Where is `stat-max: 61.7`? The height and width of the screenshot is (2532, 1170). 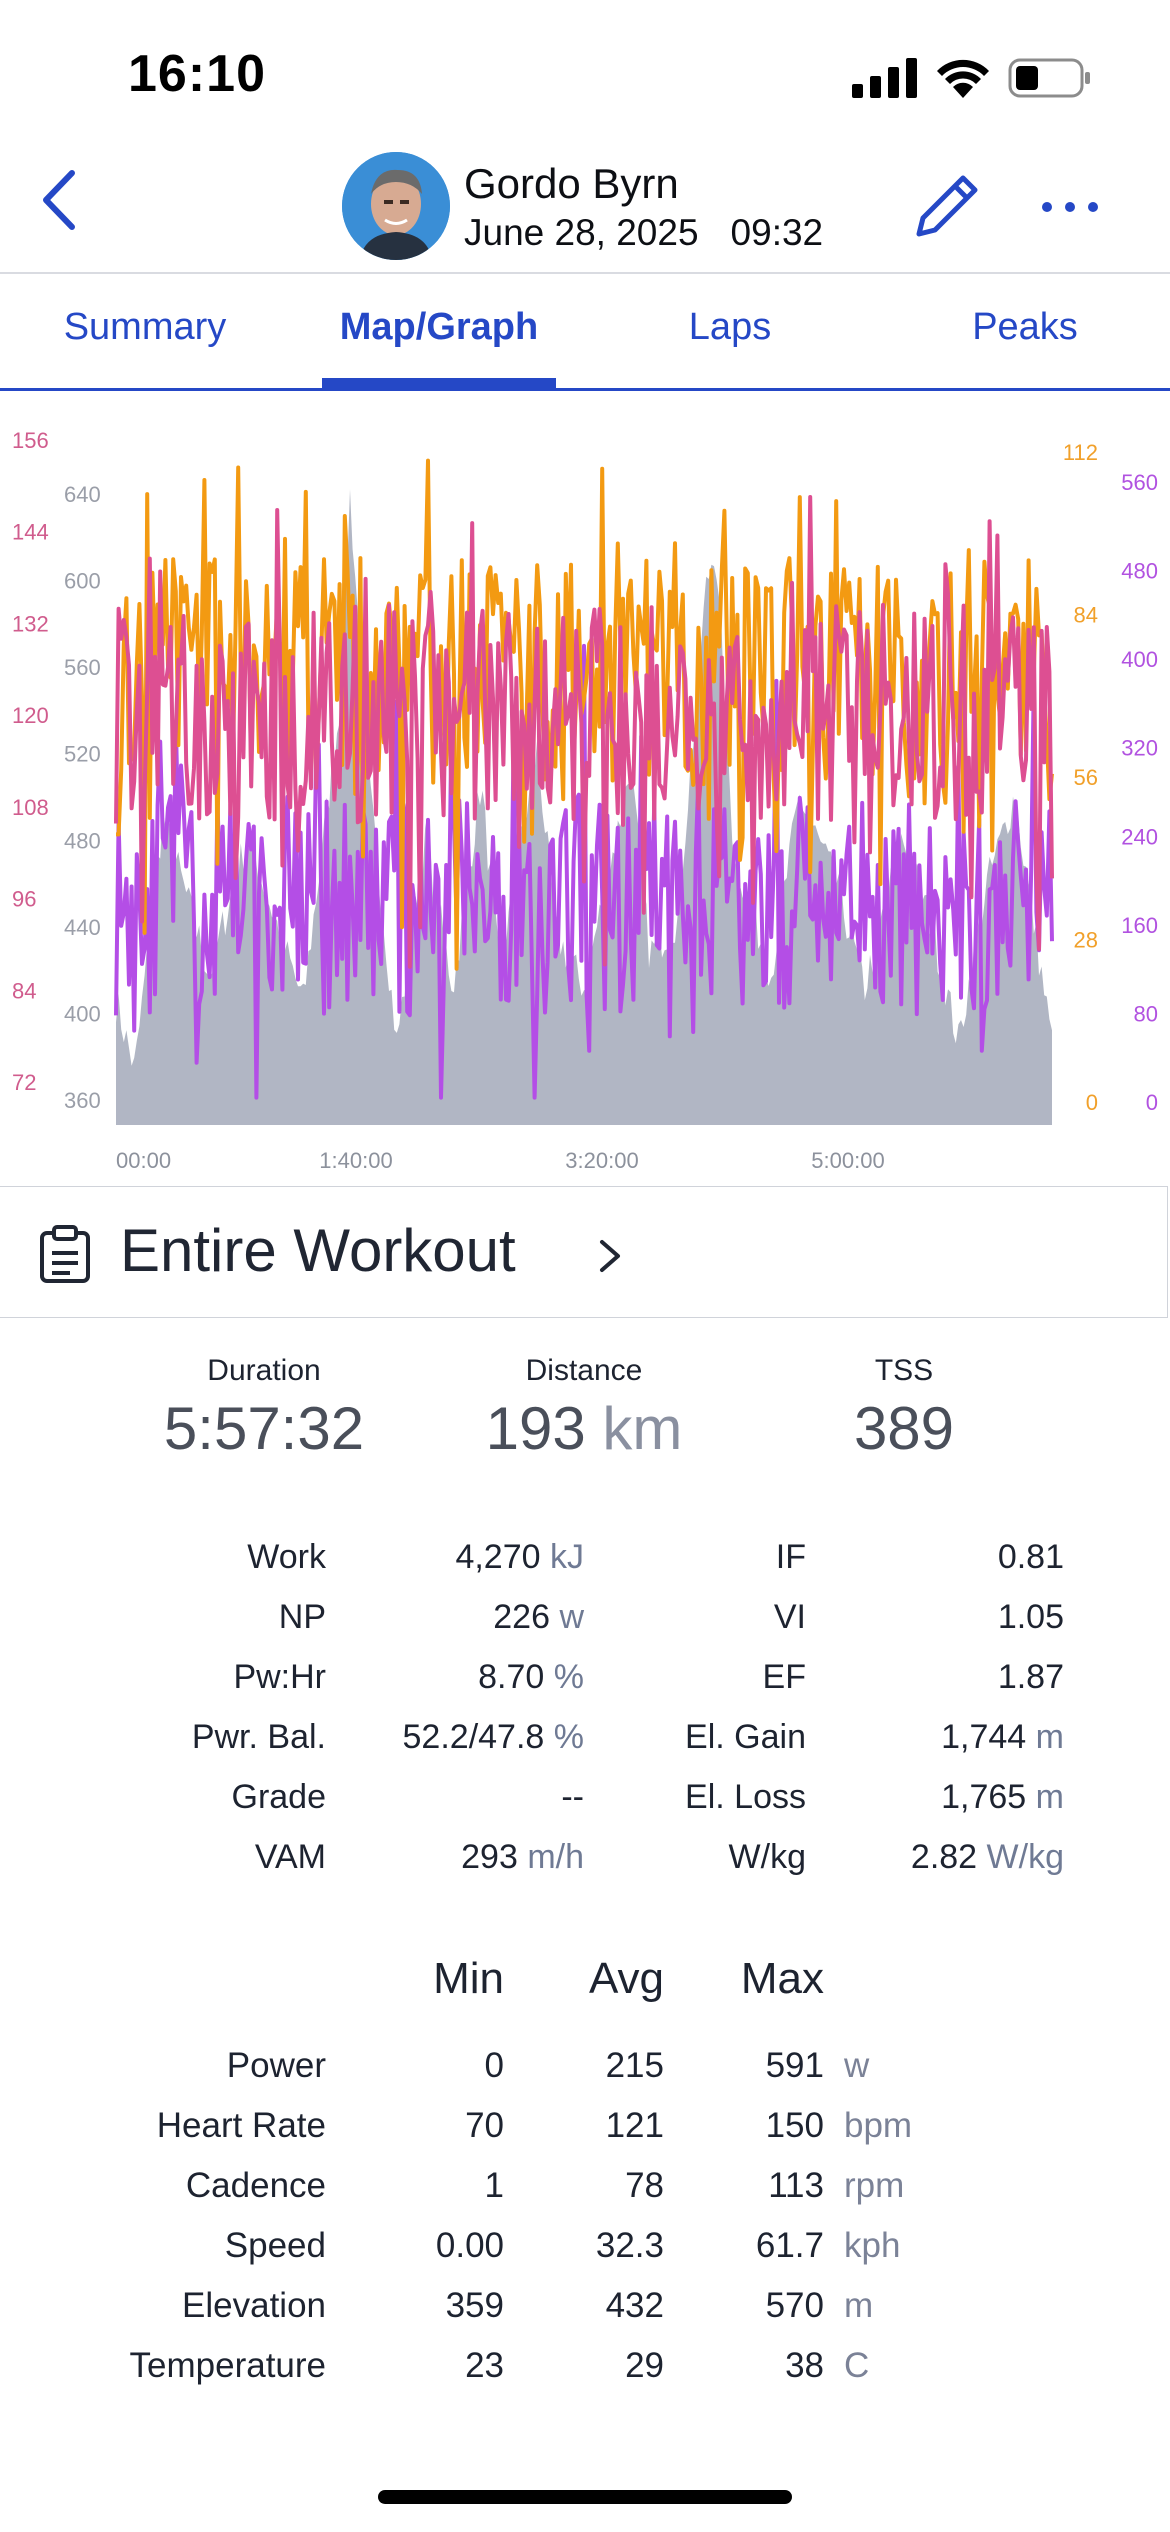
stat-max: 61.7 is located at coordinates (789, 2245).